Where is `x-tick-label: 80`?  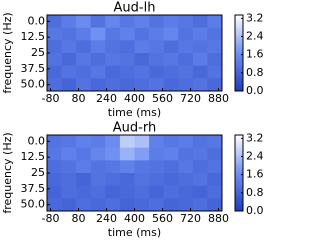 x-tick-label: 80 is located at coordinates (79, 218).